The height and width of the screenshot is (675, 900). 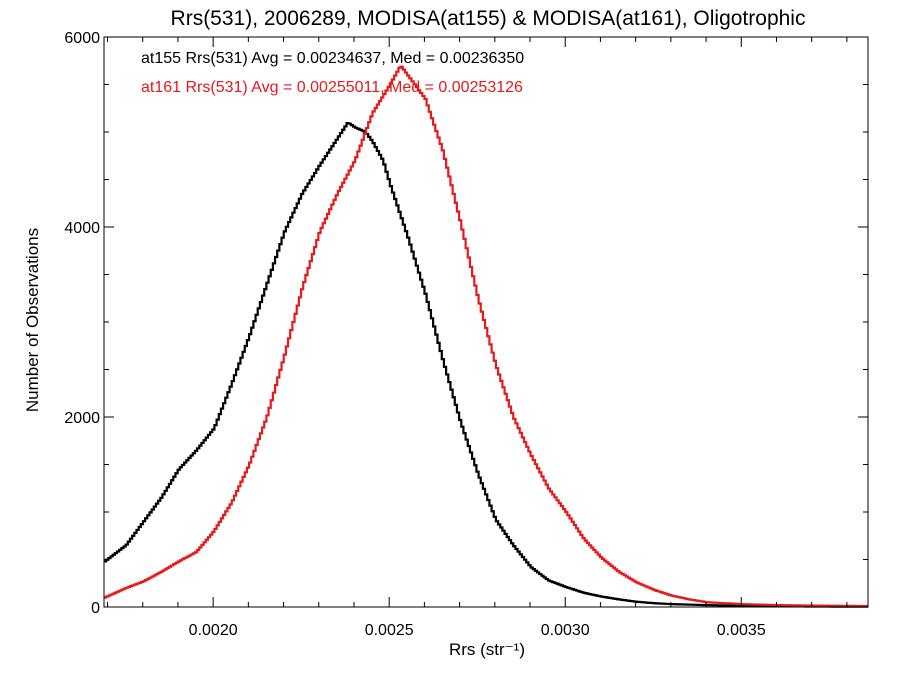 I want to click on x-axis-title: Rrs (str⁻¹), so click(x=487, y=649).